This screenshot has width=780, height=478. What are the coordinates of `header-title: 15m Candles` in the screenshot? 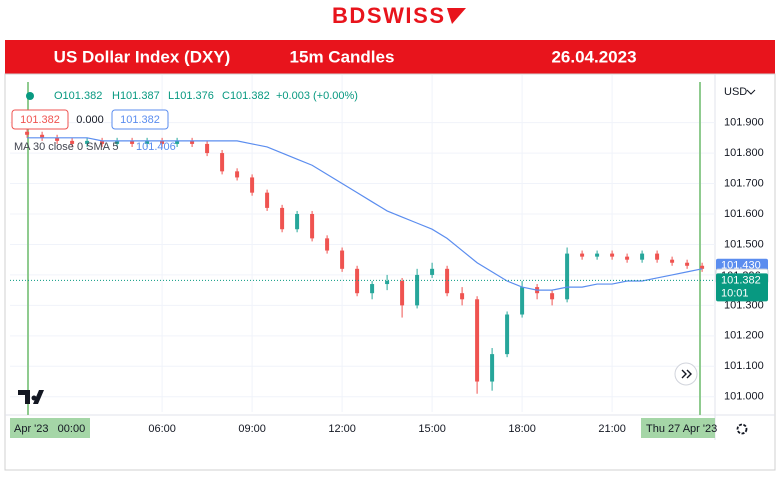 It's located at (342, 56).